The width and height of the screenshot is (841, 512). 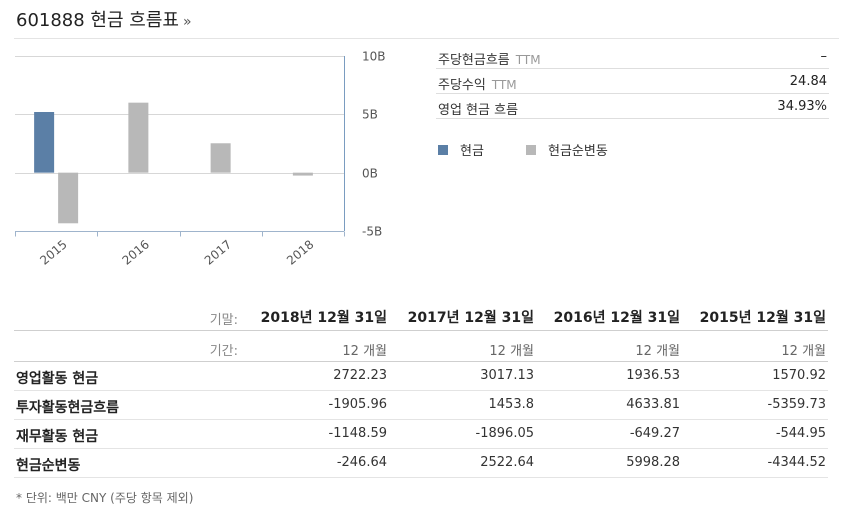 I want to click on legend-swatch-net-change, so click(x=531, y=149).